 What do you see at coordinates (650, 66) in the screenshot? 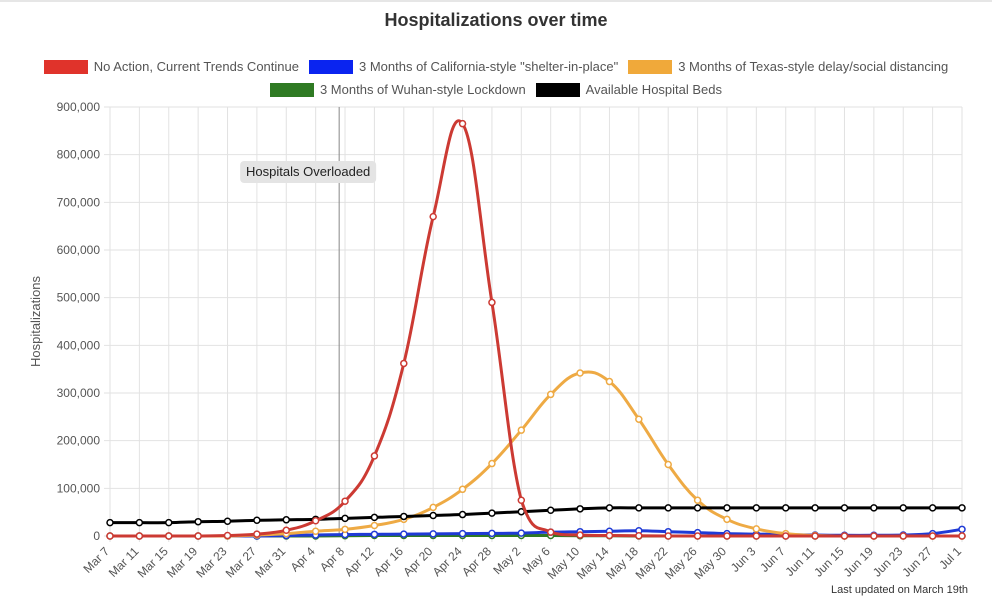
I see `legend-swatch-texas` at bounding box center [650, 66].